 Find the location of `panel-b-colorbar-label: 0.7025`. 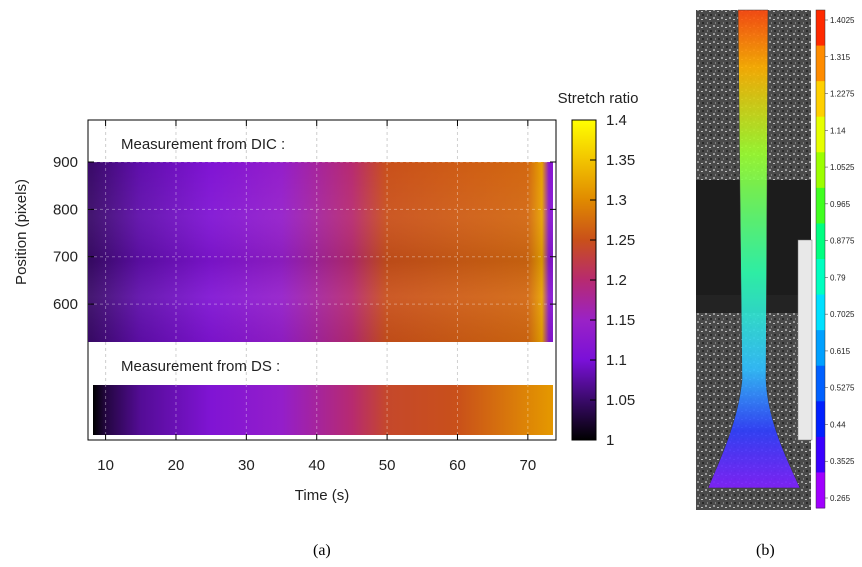

panel-b-colorbar-label: 0.7025 is located at coordinates (842, 314).